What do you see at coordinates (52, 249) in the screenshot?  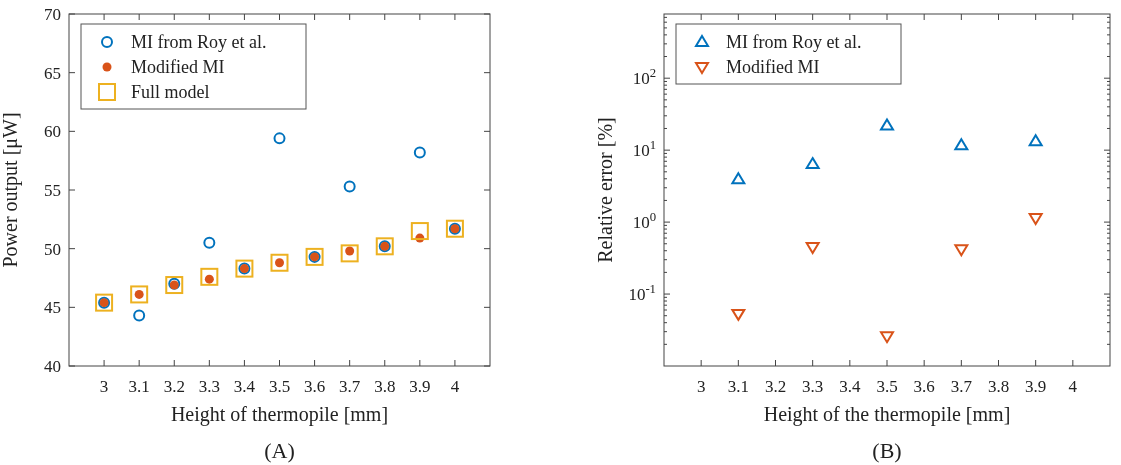 I see `y-tick-label: 50` at bounding box center [52, 249].